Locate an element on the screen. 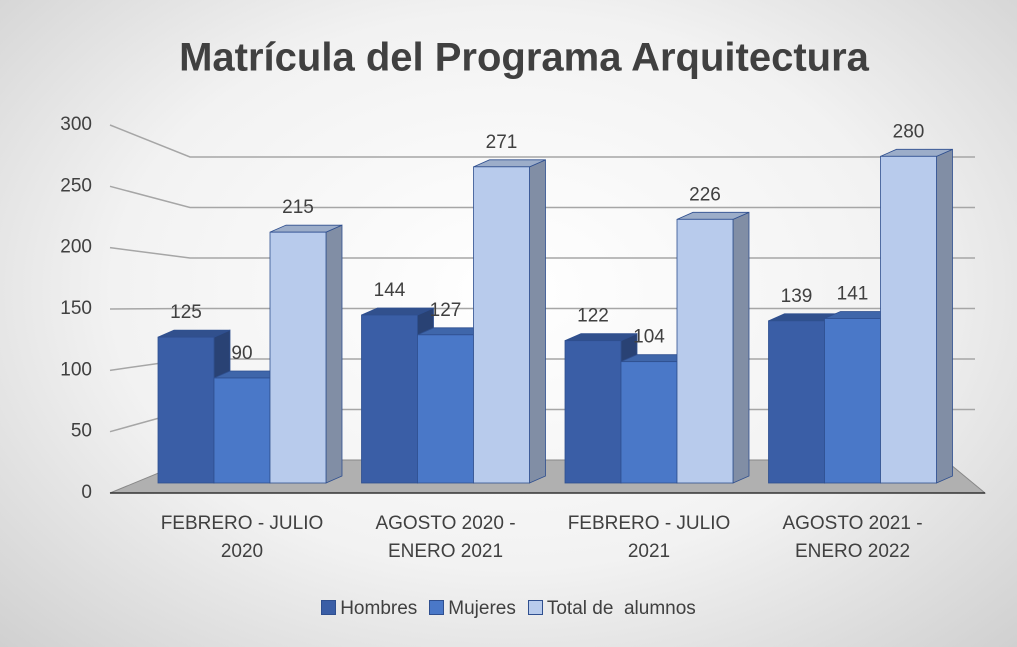  y-tick-label: 300 is located at coordinates (76, 124).